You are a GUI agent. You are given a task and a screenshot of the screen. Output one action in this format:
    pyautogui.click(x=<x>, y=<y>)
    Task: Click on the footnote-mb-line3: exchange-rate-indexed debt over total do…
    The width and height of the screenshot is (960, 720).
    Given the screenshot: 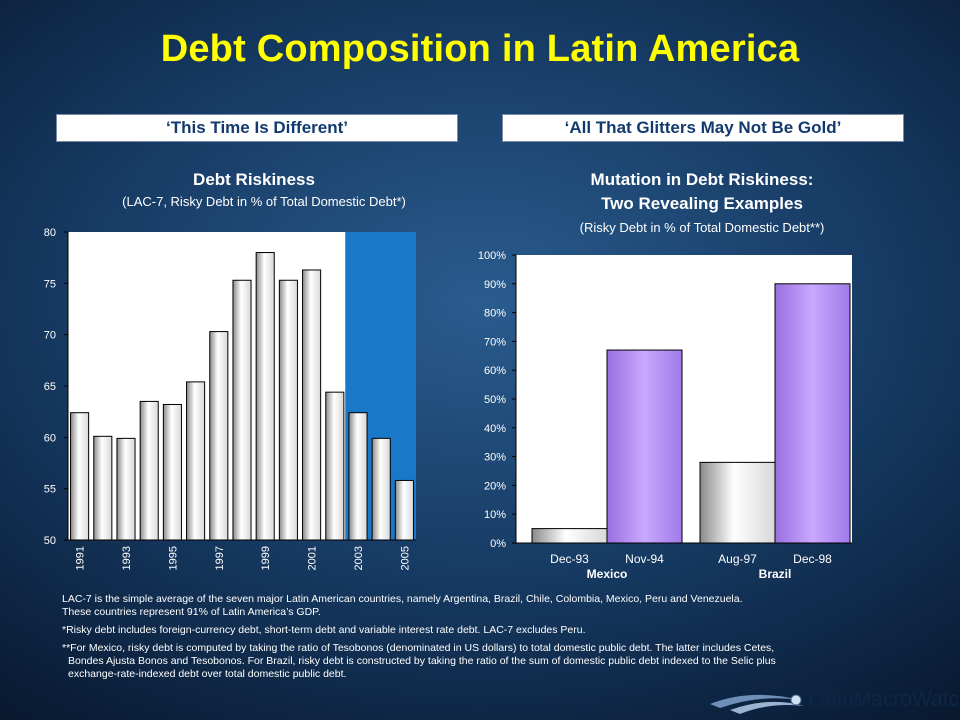 What is the action you would take?
    pyautogui.click(x=207, y=674)
    